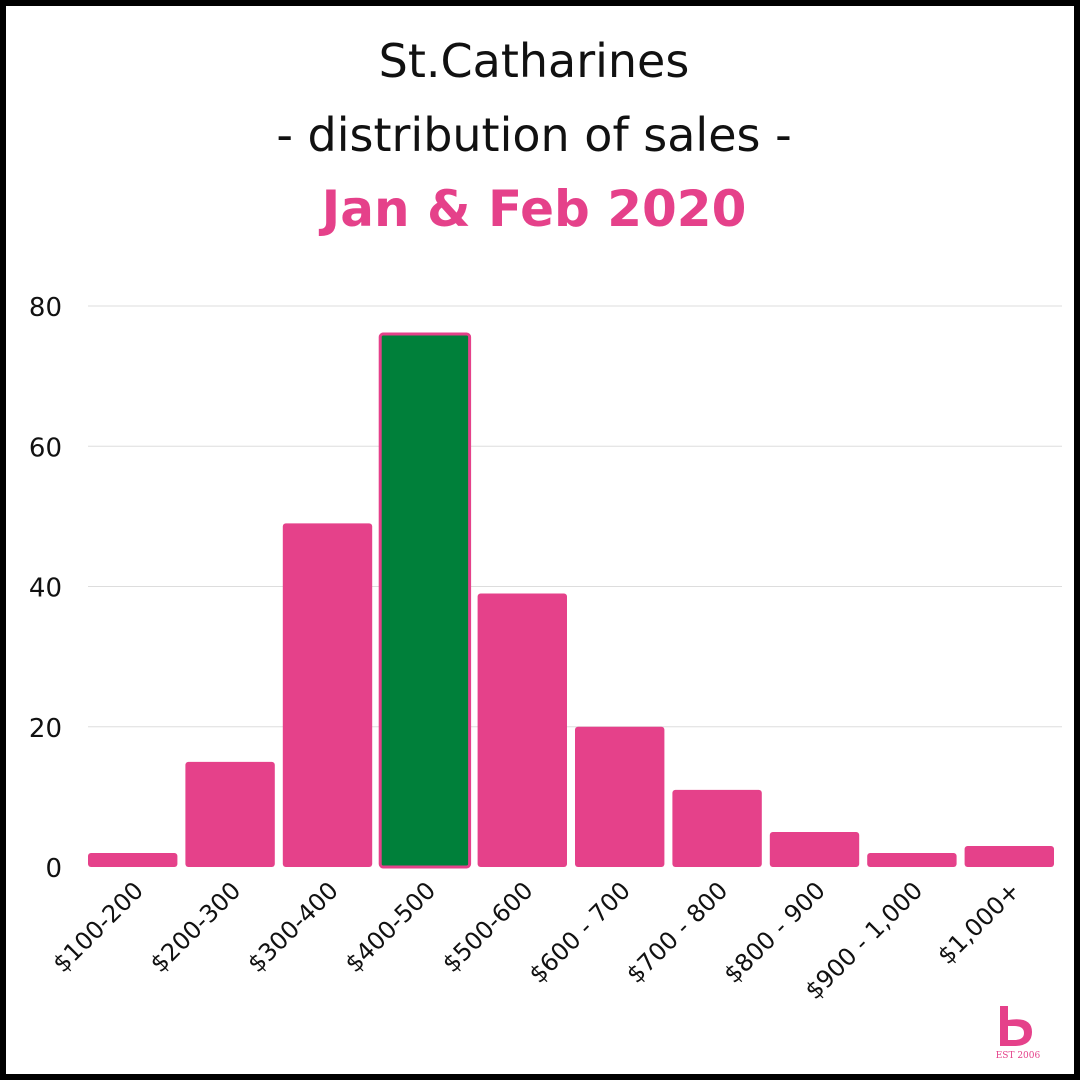 The image size is (1080, 1080). Describe the element at coordinates (1016, 1026) in the screenshot. I see `logo-mark` at that location.